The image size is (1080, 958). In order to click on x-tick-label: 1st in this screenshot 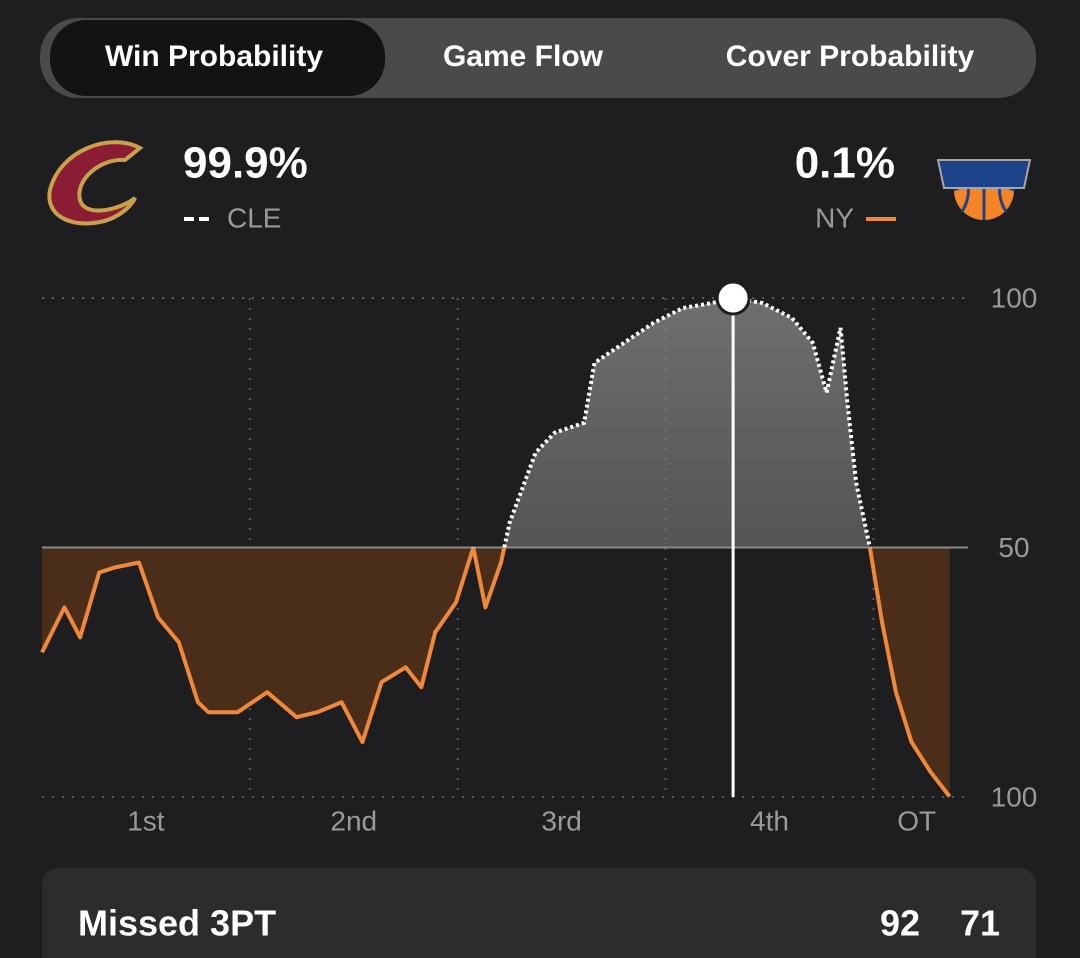, I will do `click(146, 820)`.